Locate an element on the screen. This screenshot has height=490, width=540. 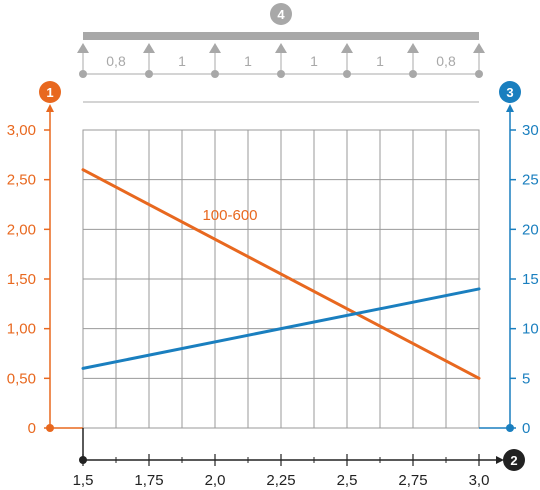
beam-marker-label: 4 is located at coordinates (281, 14).